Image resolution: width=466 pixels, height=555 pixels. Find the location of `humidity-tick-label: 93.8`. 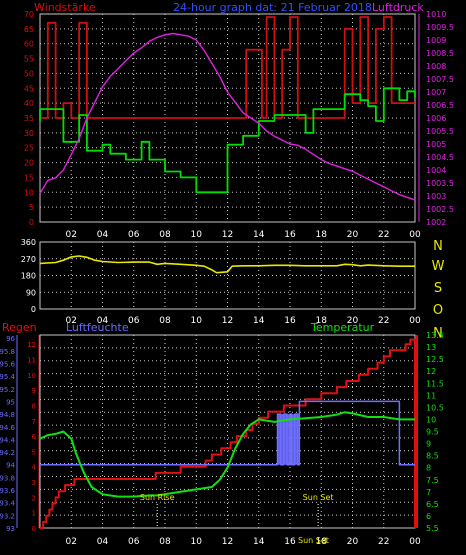

humidity-tick-label: 93.8 is located at coordinates (7, 478).